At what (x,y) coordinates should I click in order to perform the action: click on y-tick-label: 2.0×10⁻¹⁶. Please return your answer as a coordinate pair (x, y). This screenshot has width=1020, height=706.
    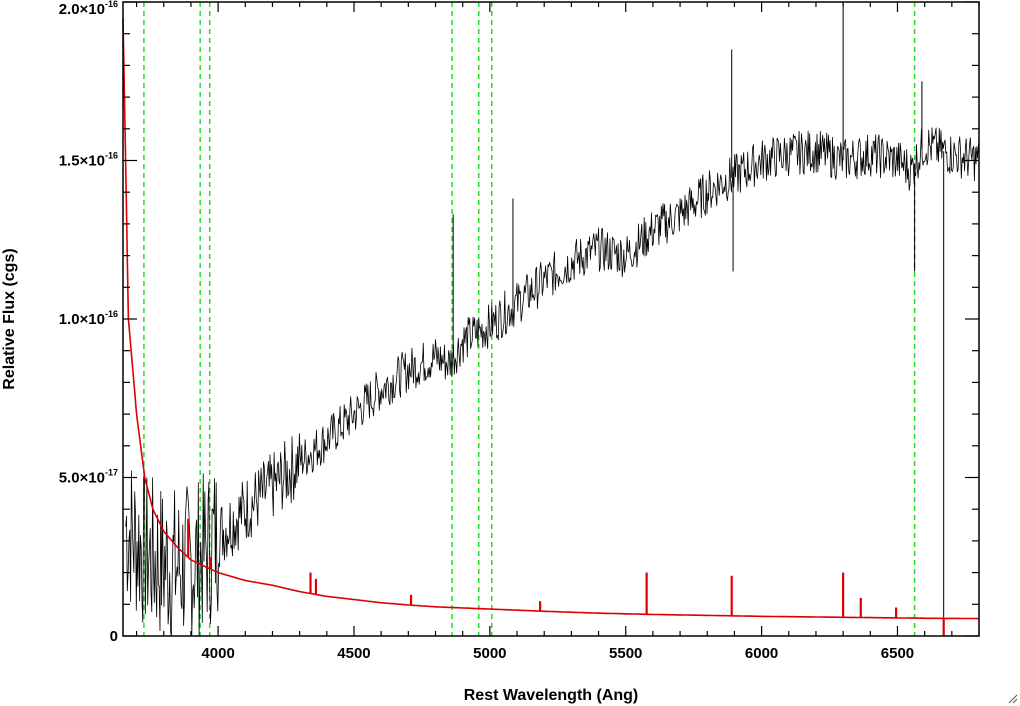
    Looking at the image, I should click on (88, 9).